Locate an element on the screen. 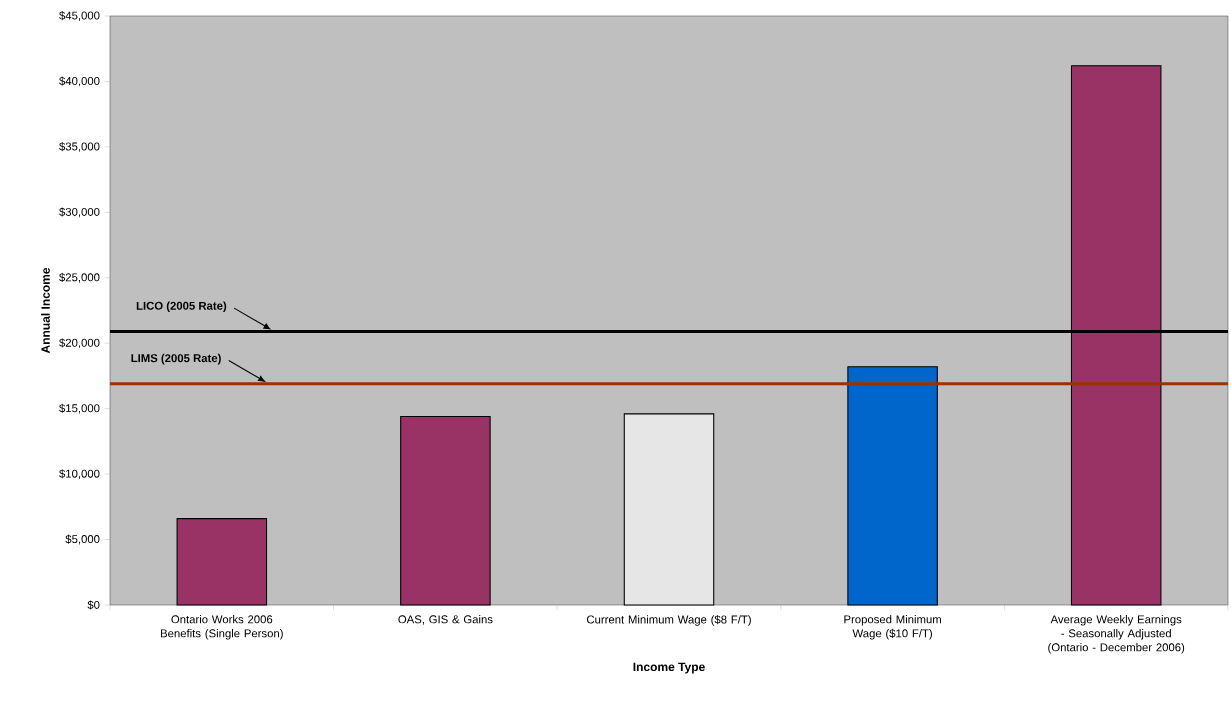  ref-line-label: LIMS (2005 Rate) is located at coordinates (176, 359).